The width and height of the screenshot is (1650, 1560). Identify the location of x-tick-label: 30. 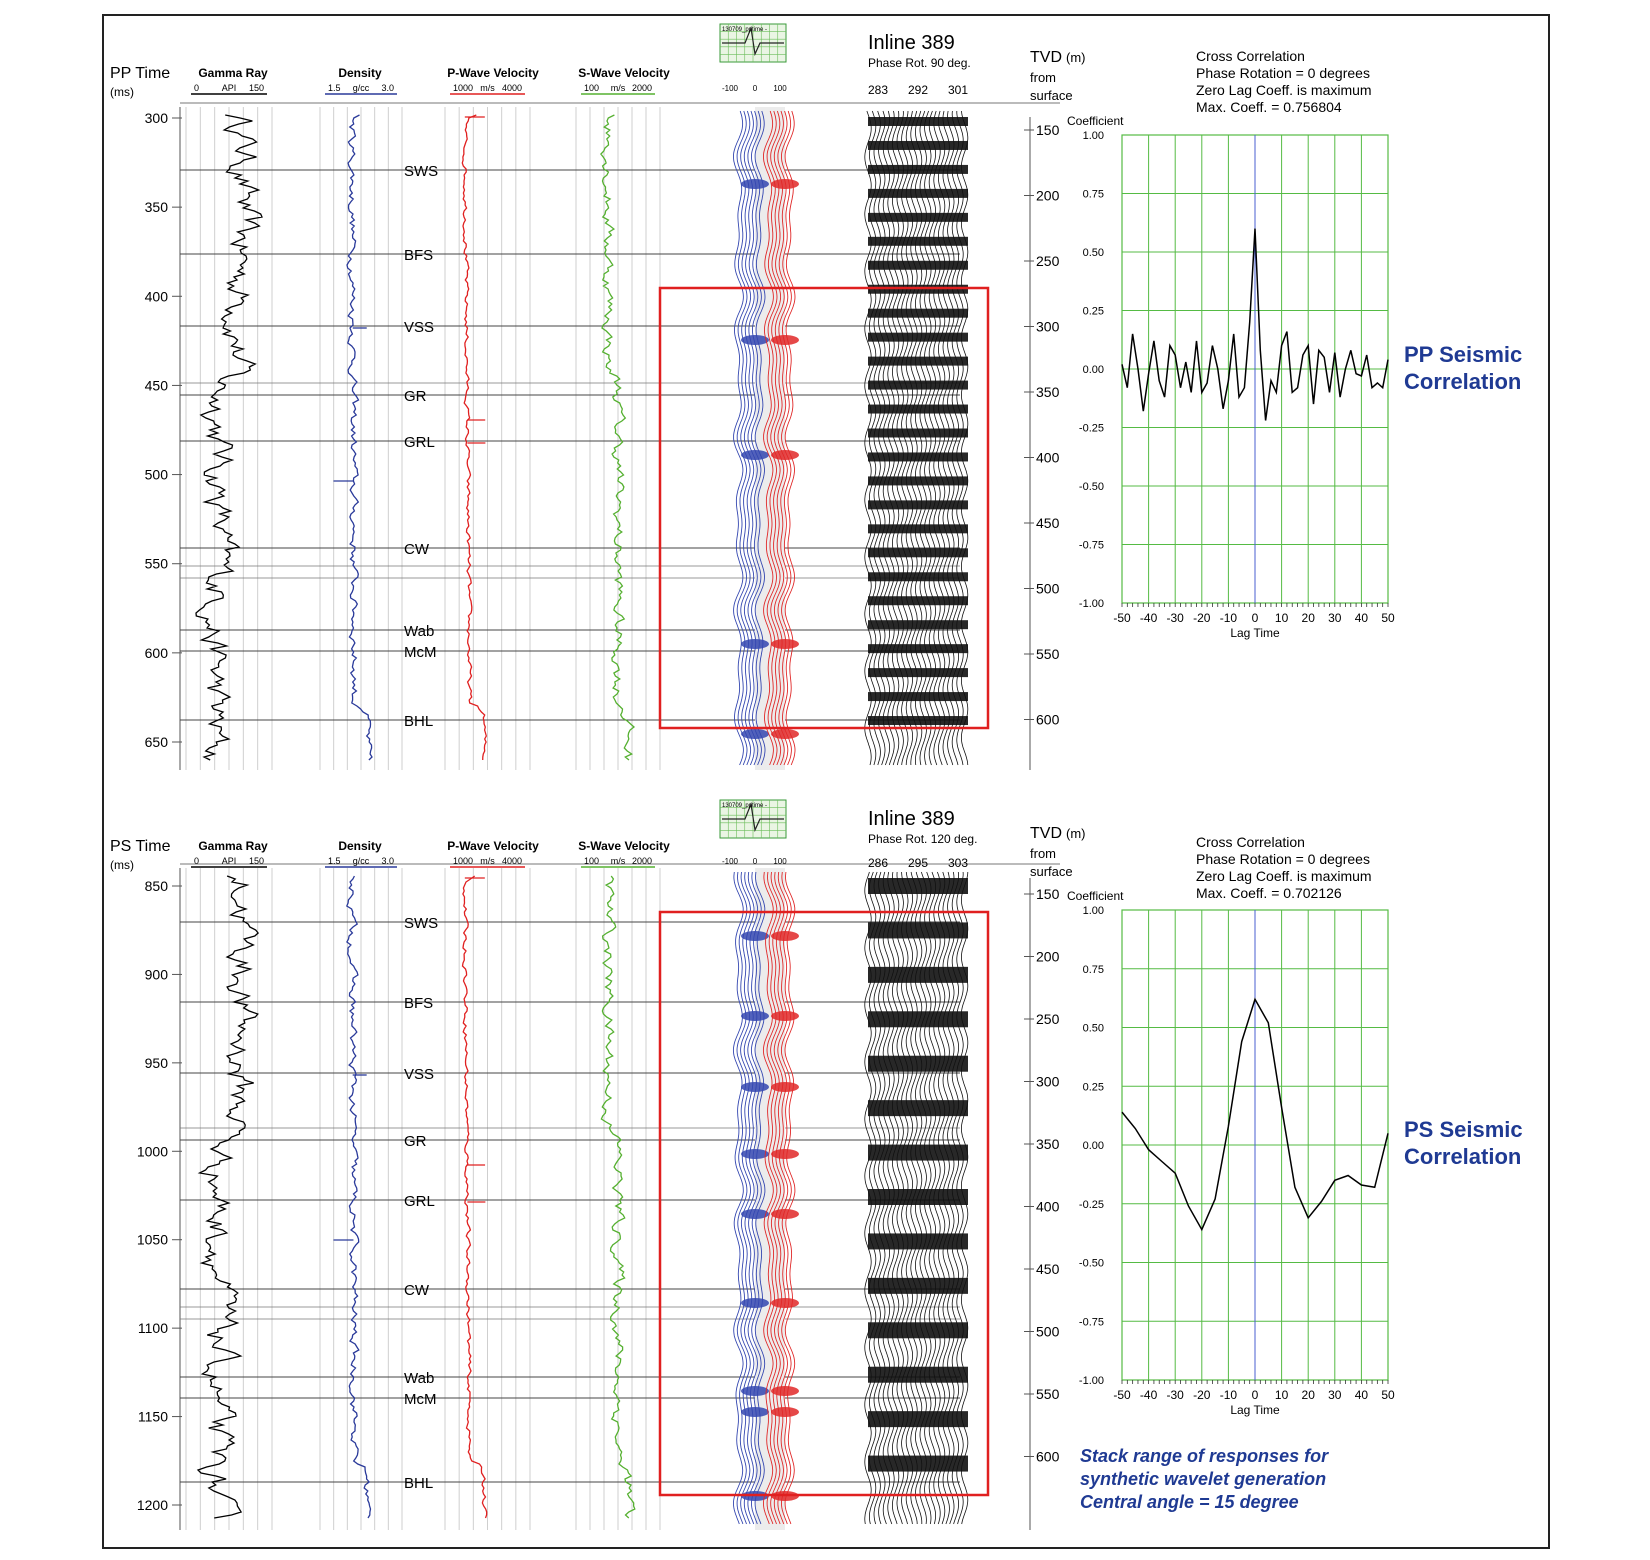
(1335, 1395).